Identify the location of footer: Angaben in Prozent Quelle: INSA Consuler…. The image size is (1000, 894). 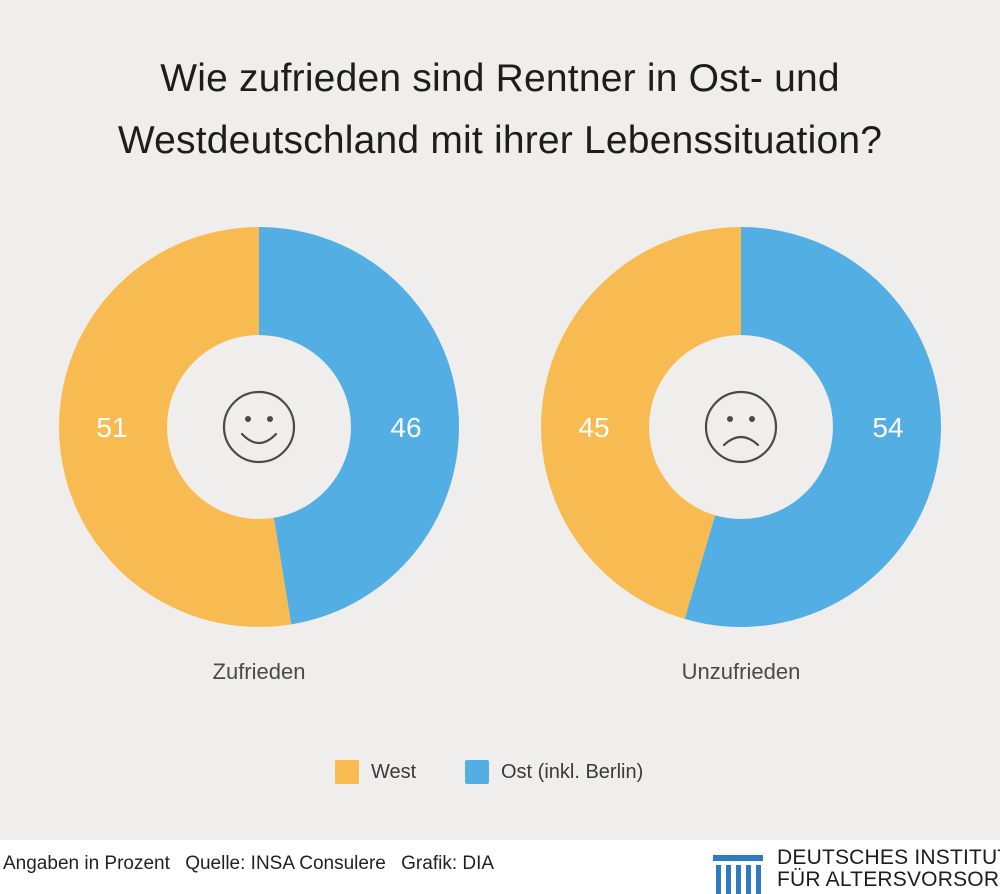
(500, 867).